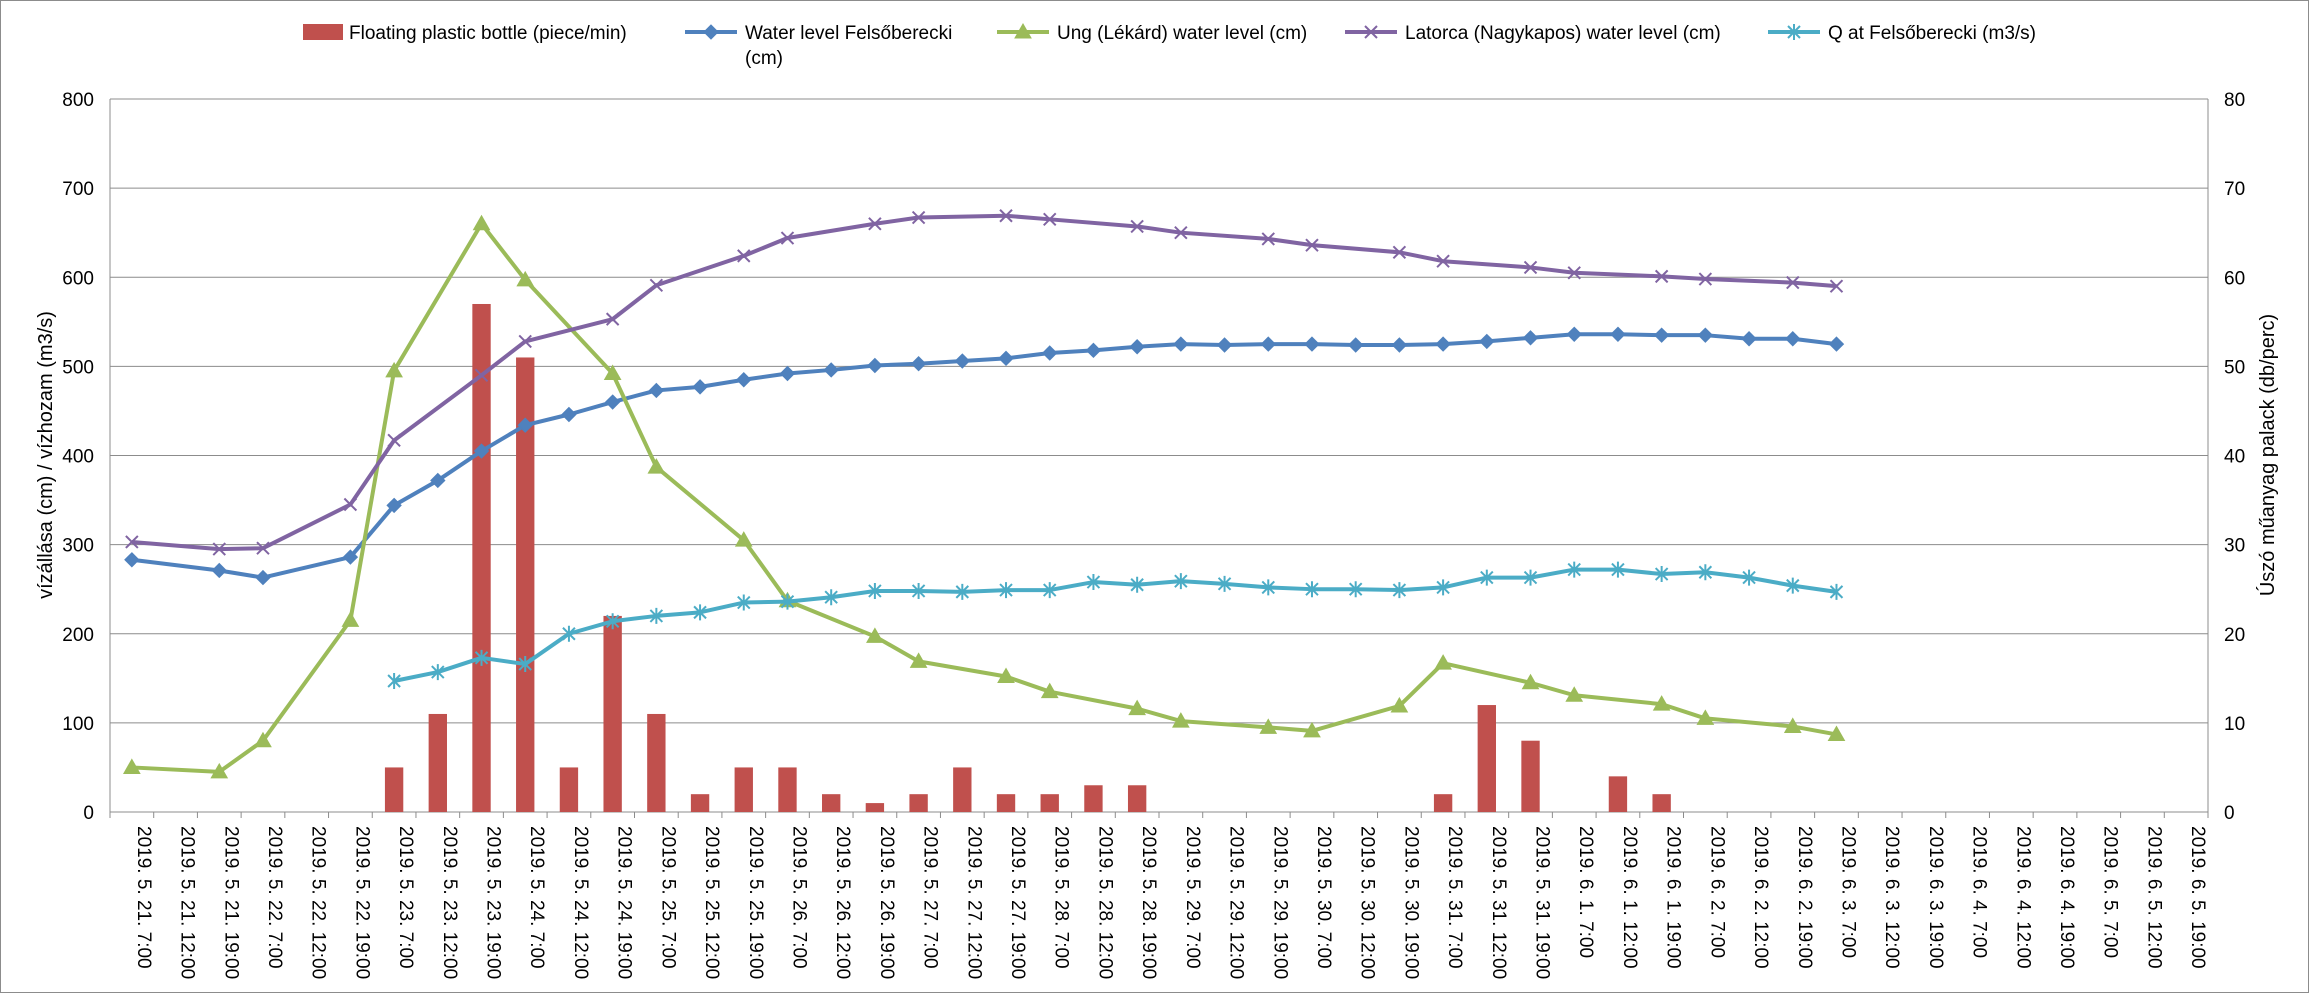  I want to click on x-tick-label: 2019. 5. 30. 12:00, so click(1367, 902).